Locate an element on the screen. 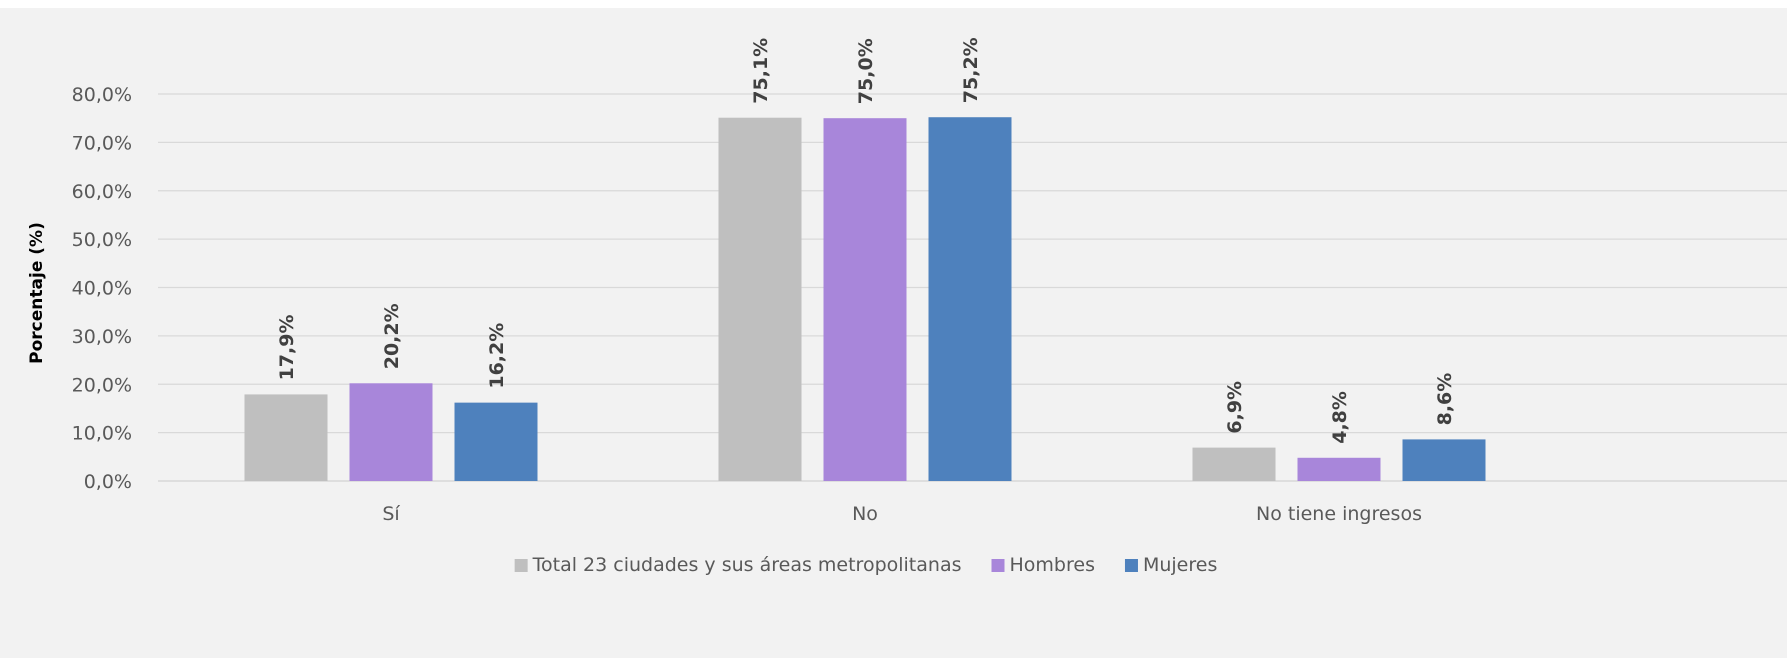 Image resolution: width=1787 pixels, height=658 pixels. data-label: 20,2% is located at coordinates (392, 336).